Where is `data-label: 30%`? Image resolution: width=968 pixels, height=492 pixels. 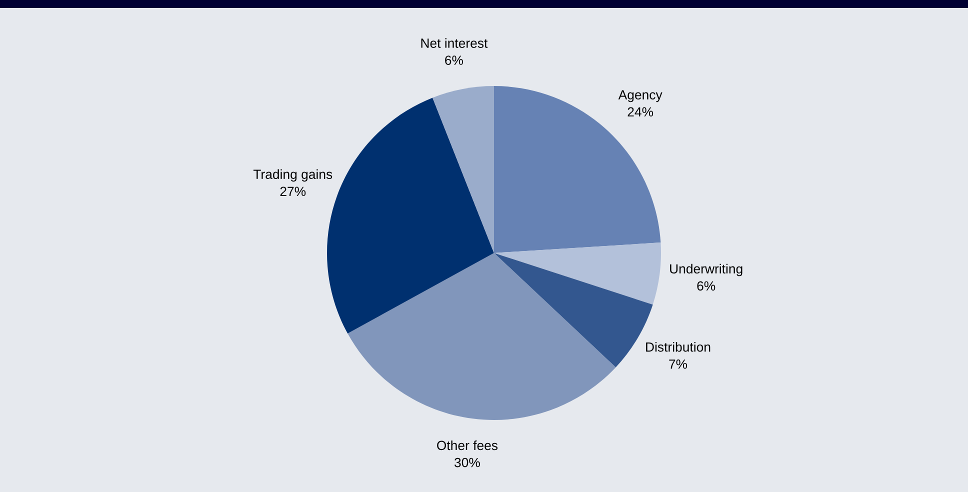
data-label: 30% is located at coordinates (467, 463).